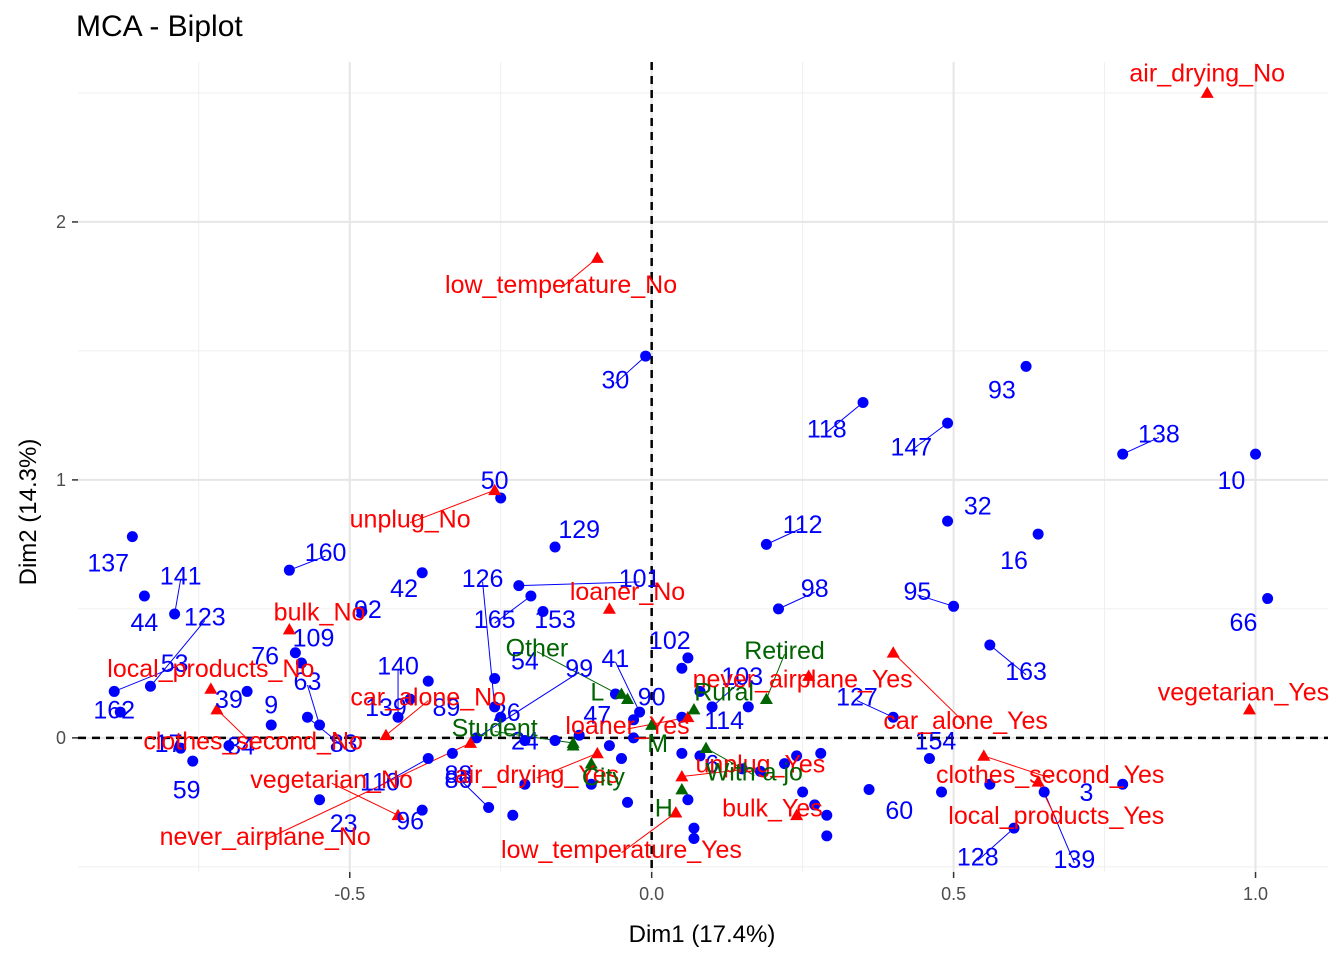 The width and height of the screenshot is (1344, 960). I want to click on variable-category-label: unplug_No, so click(410, 520).